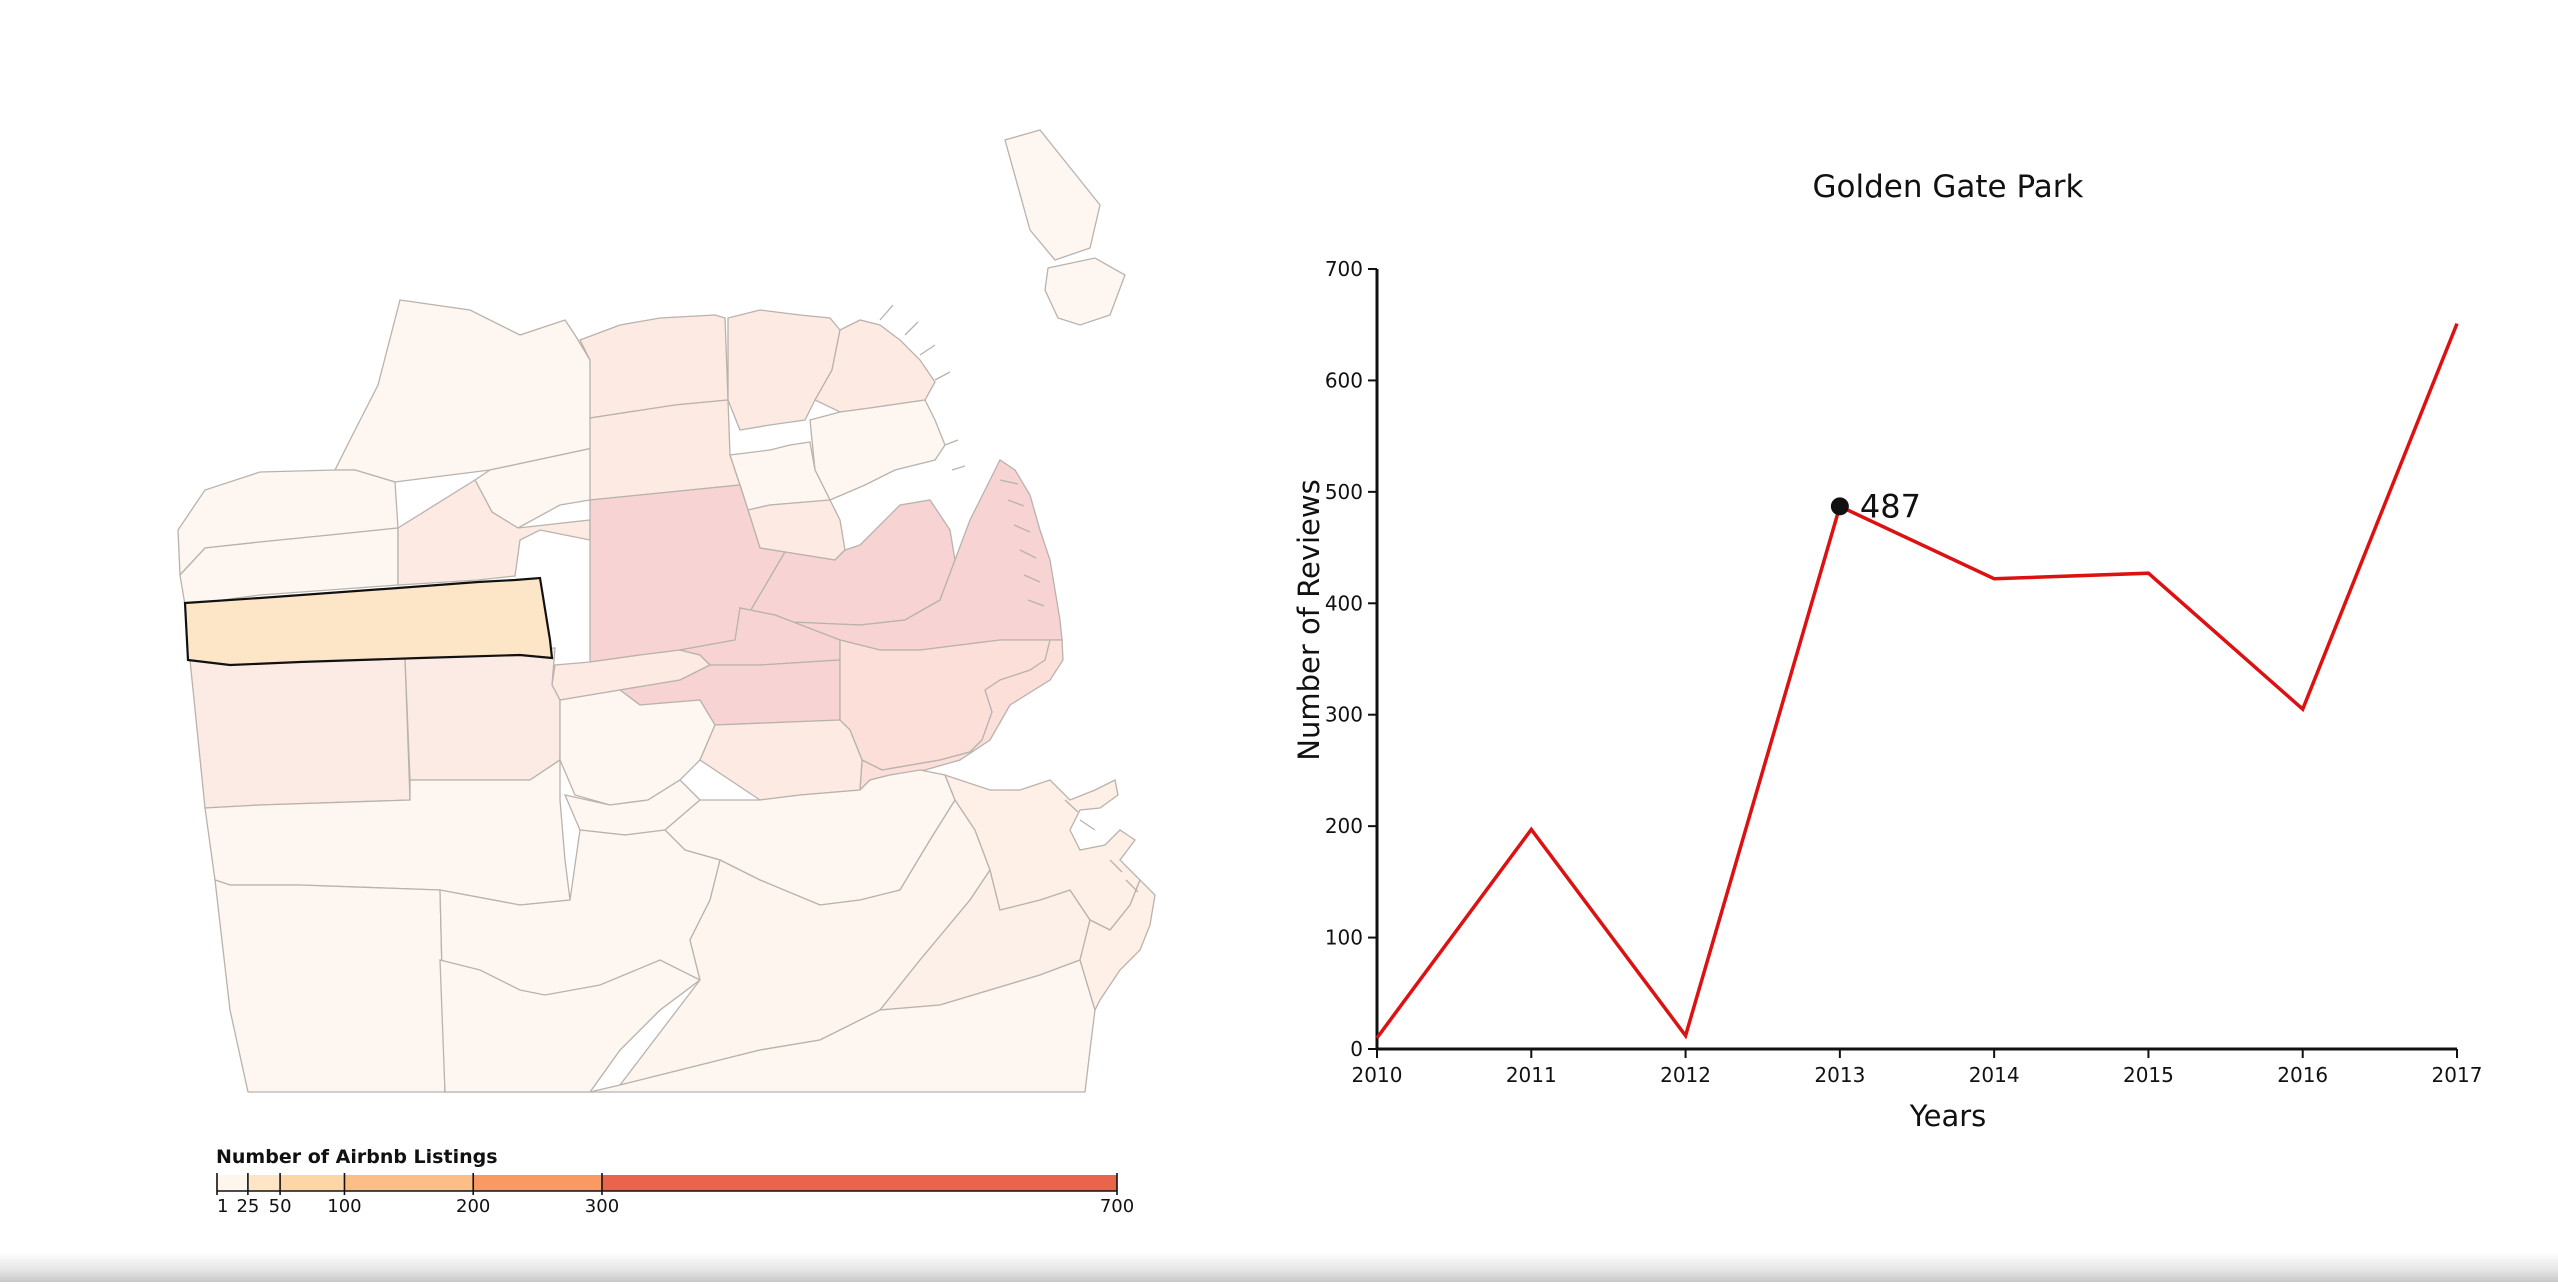  I want to click on y-axis-label: Number of Reviews, so click(1309, 619).